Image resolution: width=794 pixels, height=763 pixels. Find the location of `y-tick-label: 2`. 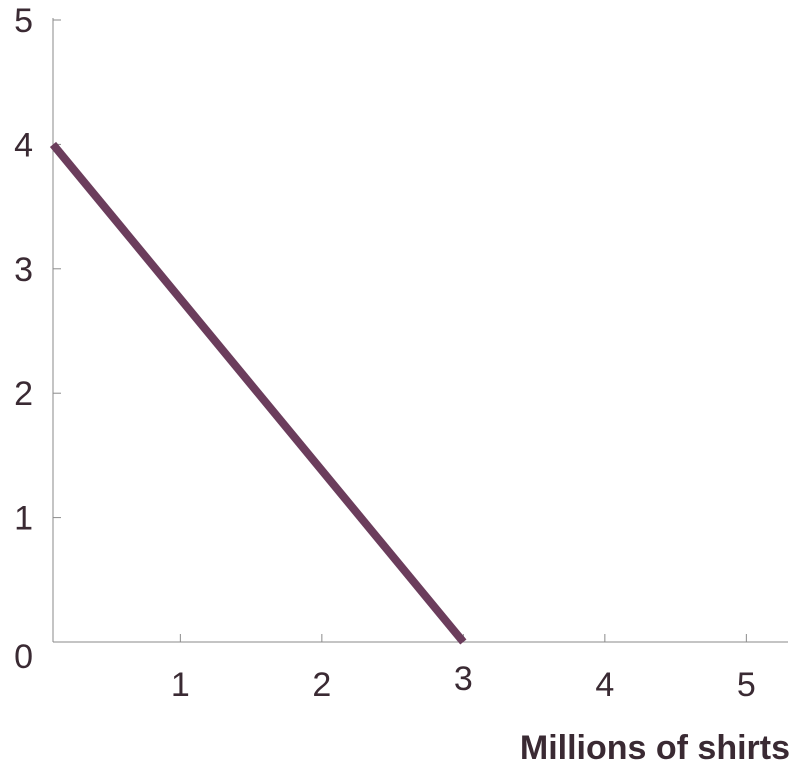

y-tick-label: 2 is located at coordinates (23, 394).